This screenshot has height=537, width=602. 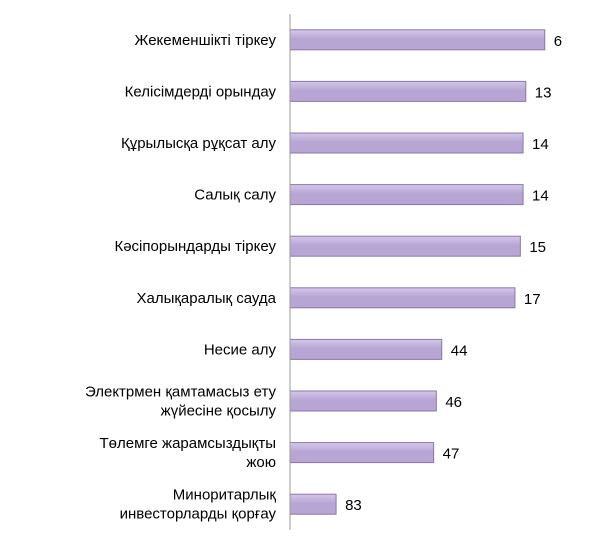 I want to click on data-label: 17, so click(x=532, y=299).